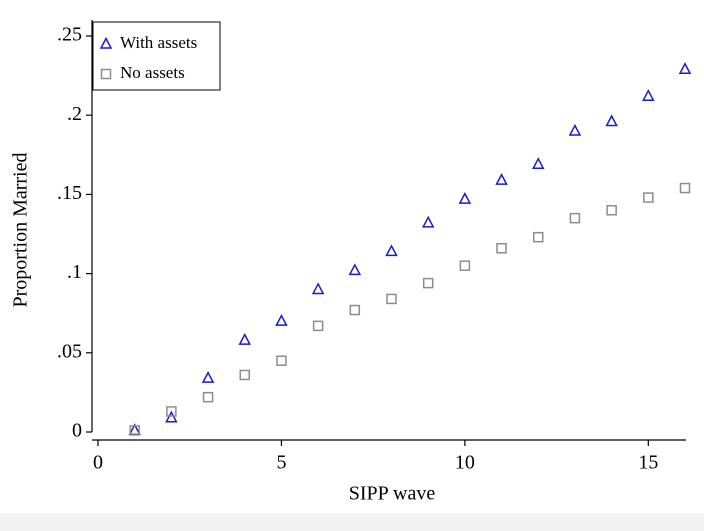 This screenshot has width=704, height=531. Describe the element at coordinates (69, 351) in the screenshot. I see `y-tick-label: .05` at that location.